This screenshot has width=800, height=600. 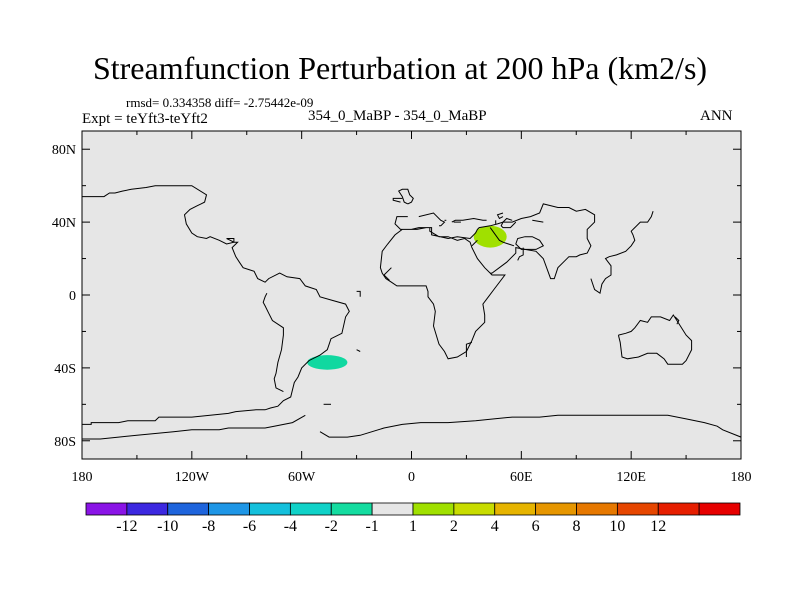 What do you see at coordinates (577, 526) in the screenshot?
I see `colorbar-label: 8` at bounding box center [577, 526].